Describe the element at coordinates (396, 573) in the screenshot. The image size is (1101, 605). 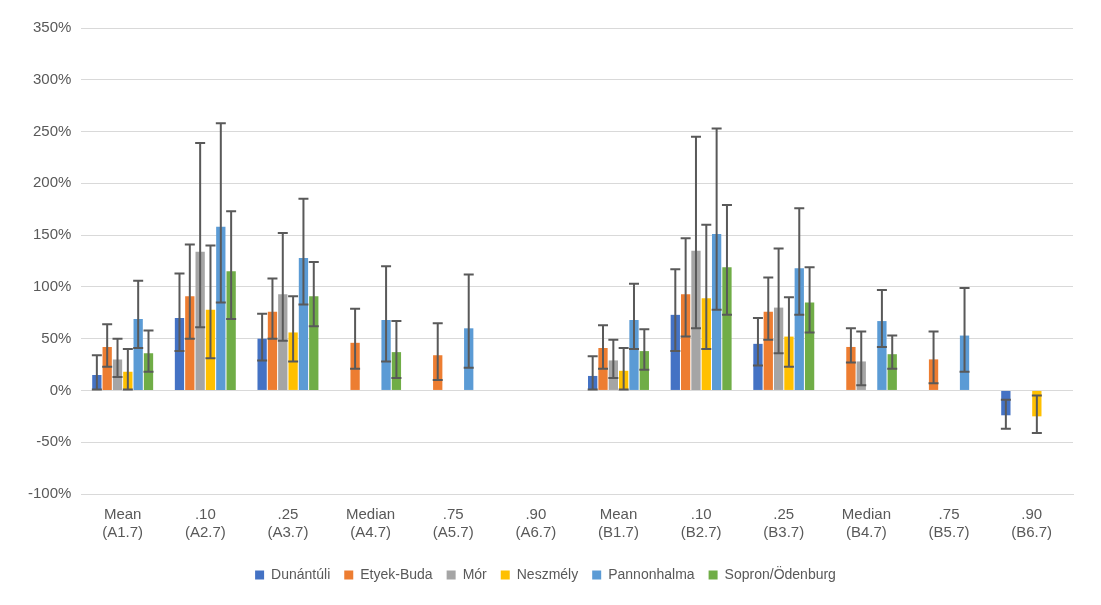
I see `legend-label: Etyek-Buda` at that location.